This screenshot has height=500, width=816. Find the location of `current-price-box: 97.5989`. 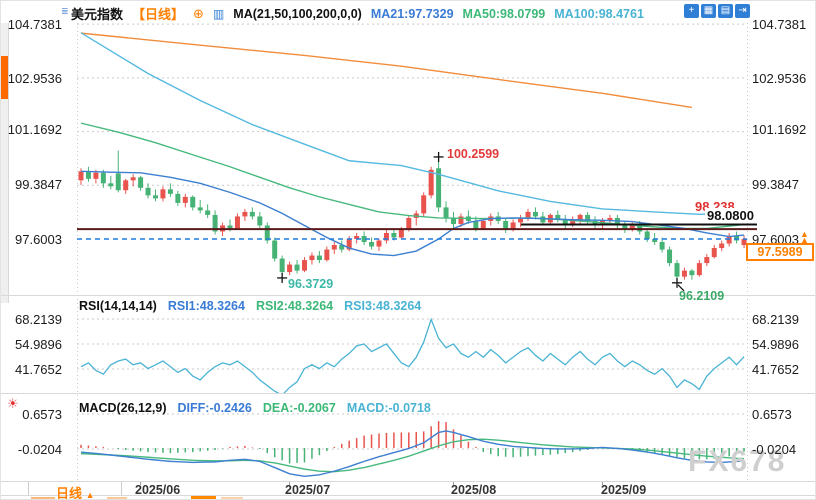

current-price-box: 97.5989 is located at coordinates (780, 252).